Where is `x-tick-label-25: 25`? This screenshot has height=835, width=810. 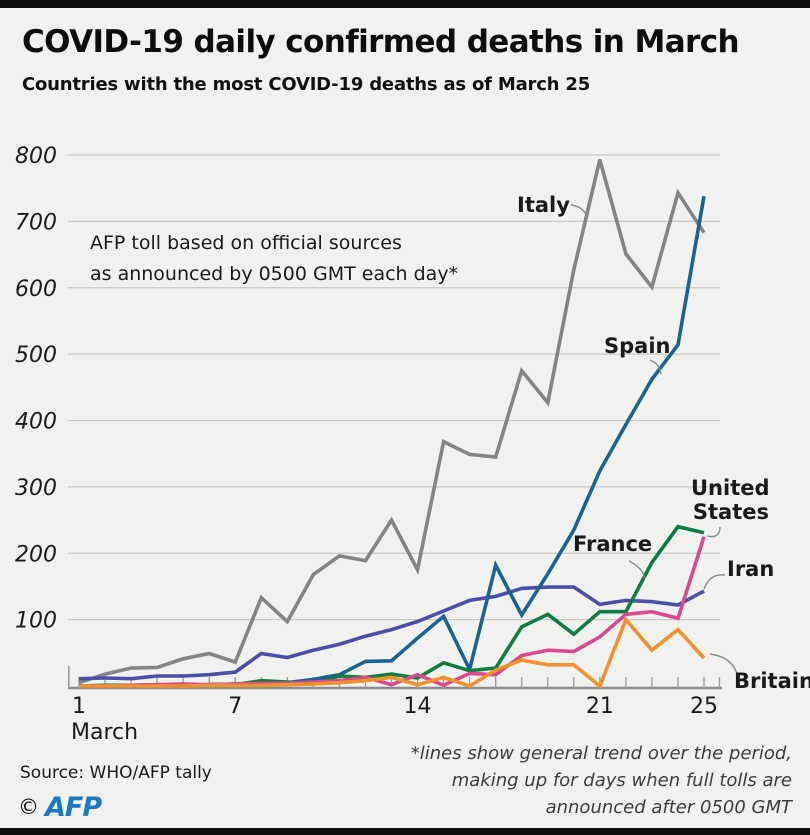 x-tick-label-25: 25 is located at coordinates (704, 706).